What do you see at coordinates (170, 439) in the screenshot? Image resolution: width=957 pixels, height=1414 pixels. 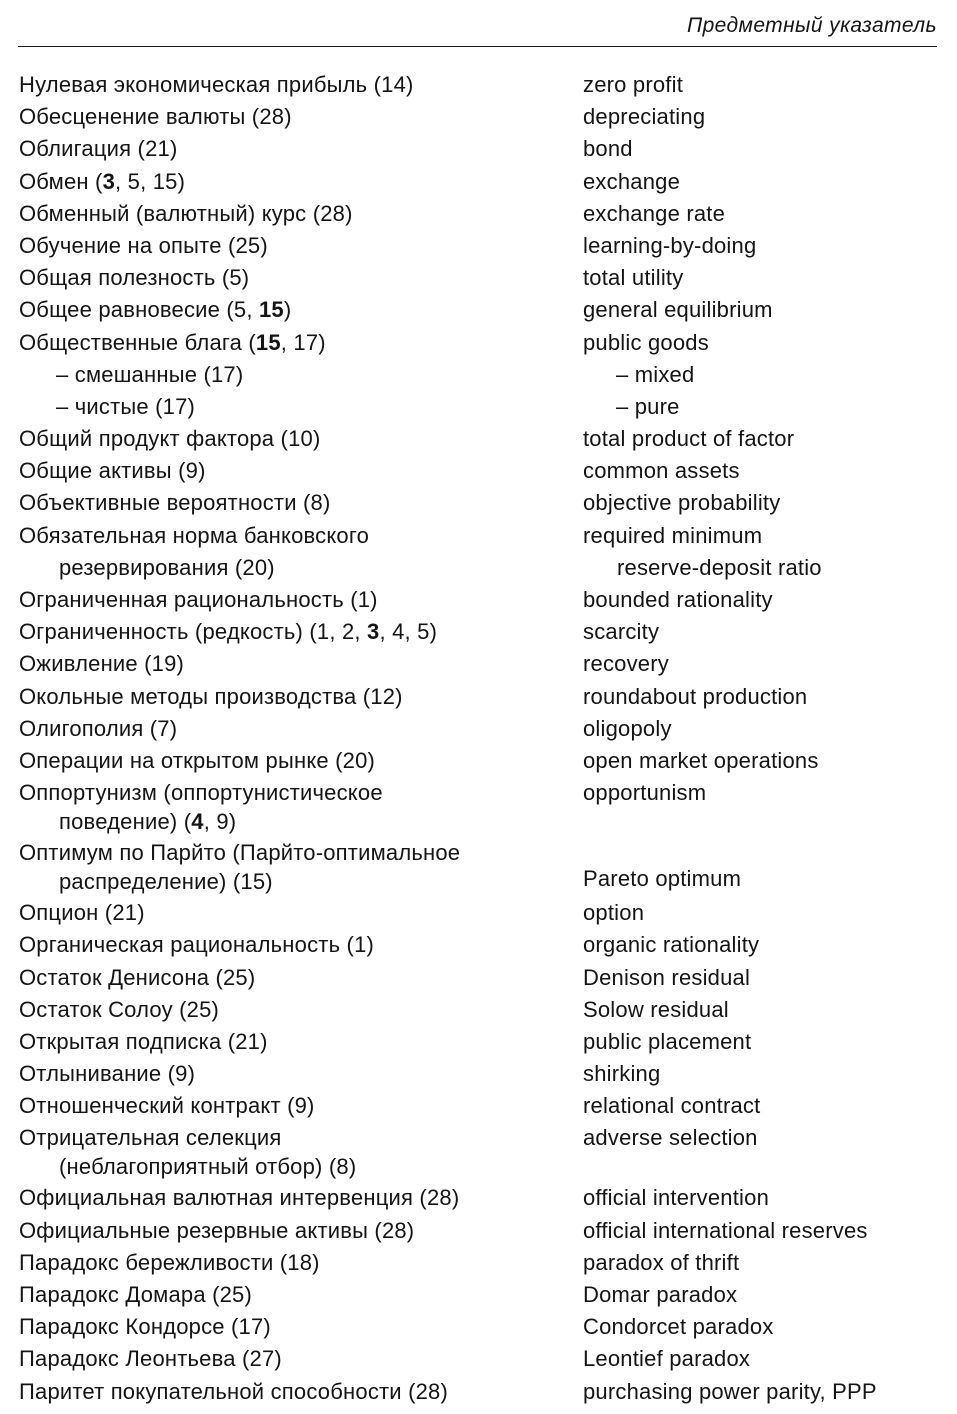 I see `entry-term-ru: Общий продукт фактора (10)` at bounding box center [170, 439].